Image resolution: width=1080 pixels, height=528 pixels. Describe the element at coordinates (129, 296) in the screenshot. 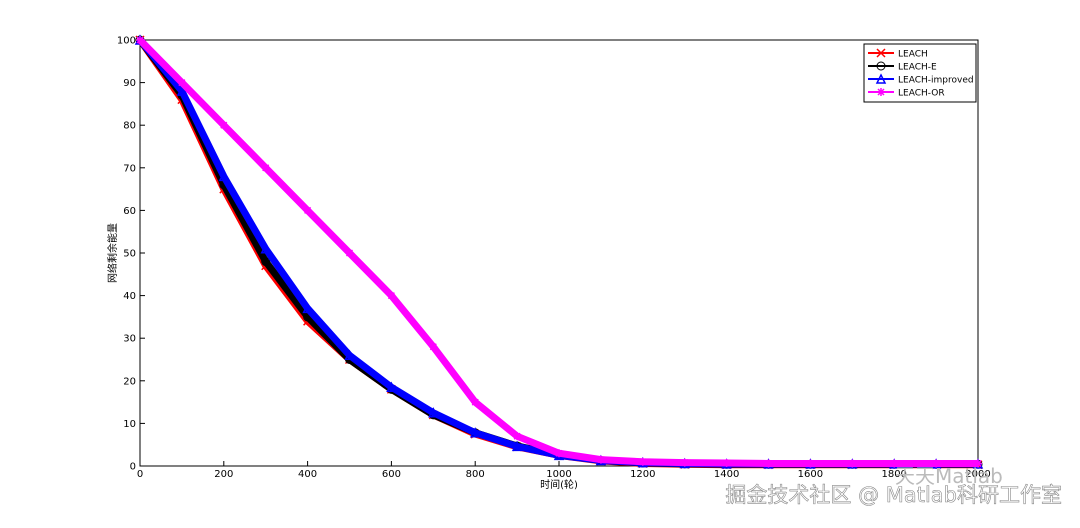

I see `y-tick-label: 40` at that location.